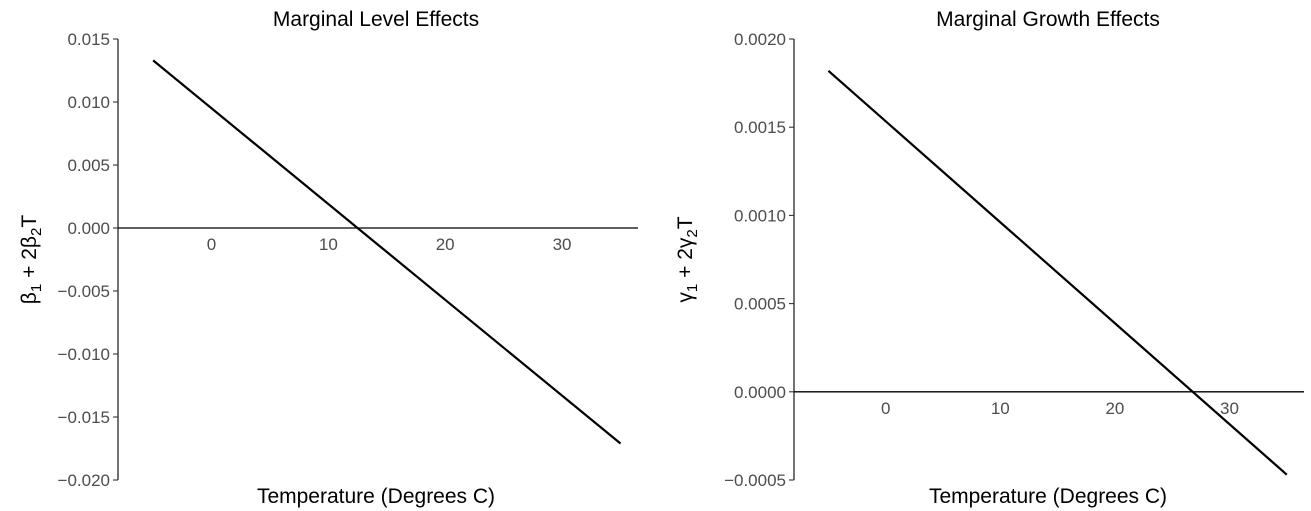 Image resolution: width=1311 pixels, height=511 pixels. I want to click on chart-title: Marginal Growth Effects, so click(1048, 19).